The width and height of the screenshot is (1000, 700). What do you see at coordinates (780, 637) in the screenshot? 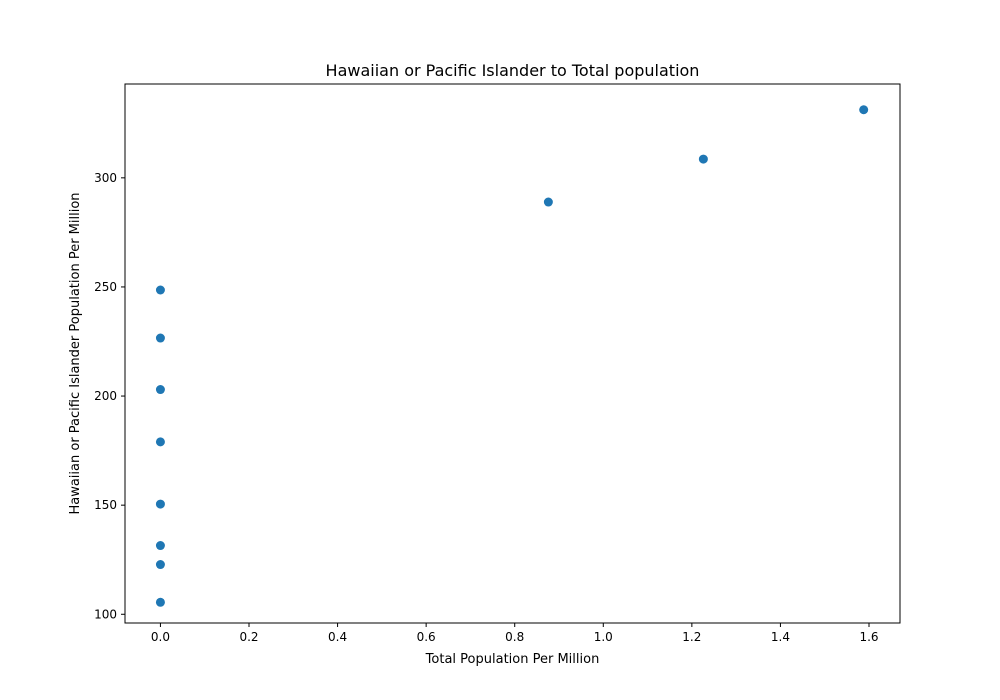
I see `x-tick-label: 1.4` at bounding box center [780, 637].